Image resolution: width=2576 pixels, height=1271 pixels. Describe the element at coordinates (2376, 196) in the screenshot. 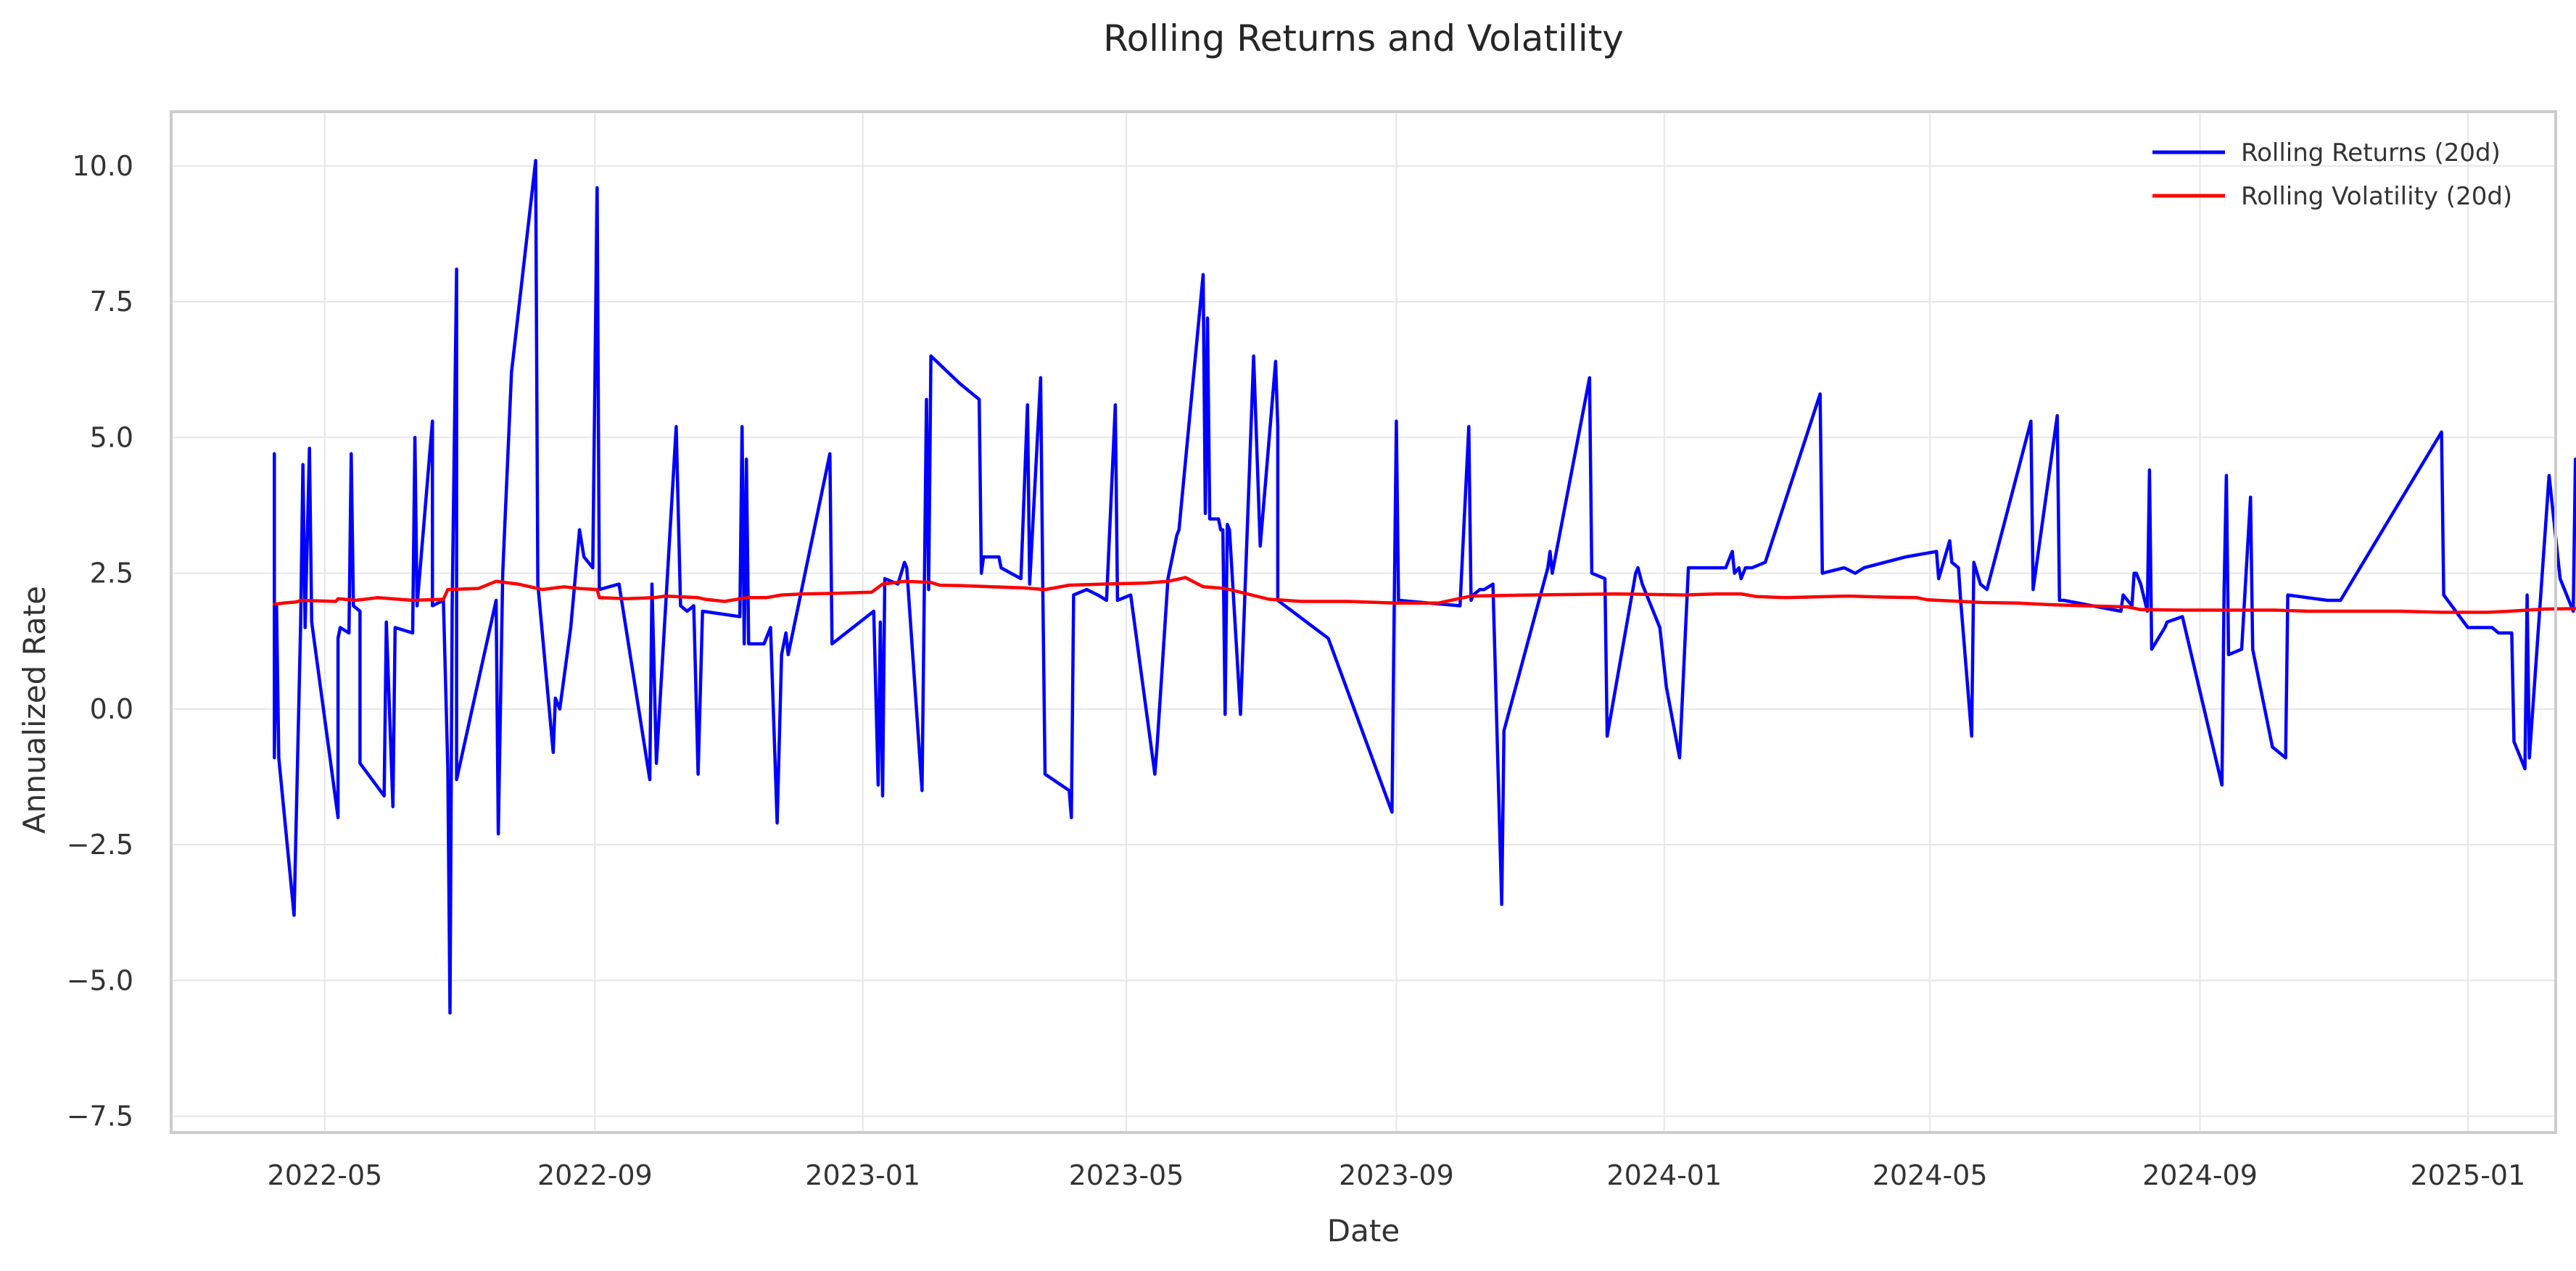

I see `legend-label: Rolling Volatility (20d)` at that location.